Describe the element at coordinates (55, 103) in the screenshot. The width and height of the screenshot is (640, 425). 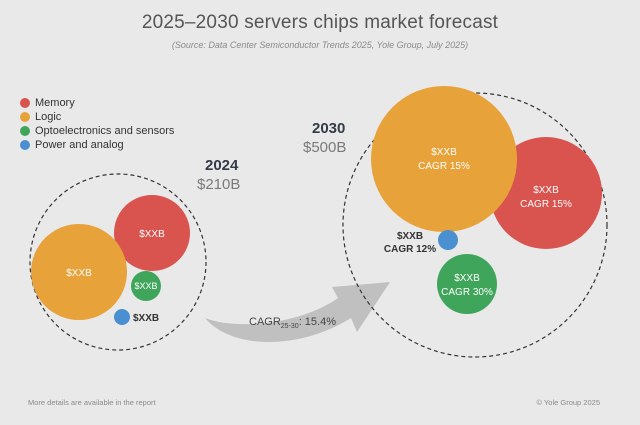
I see `legend-label-memory: Memory` at that location.